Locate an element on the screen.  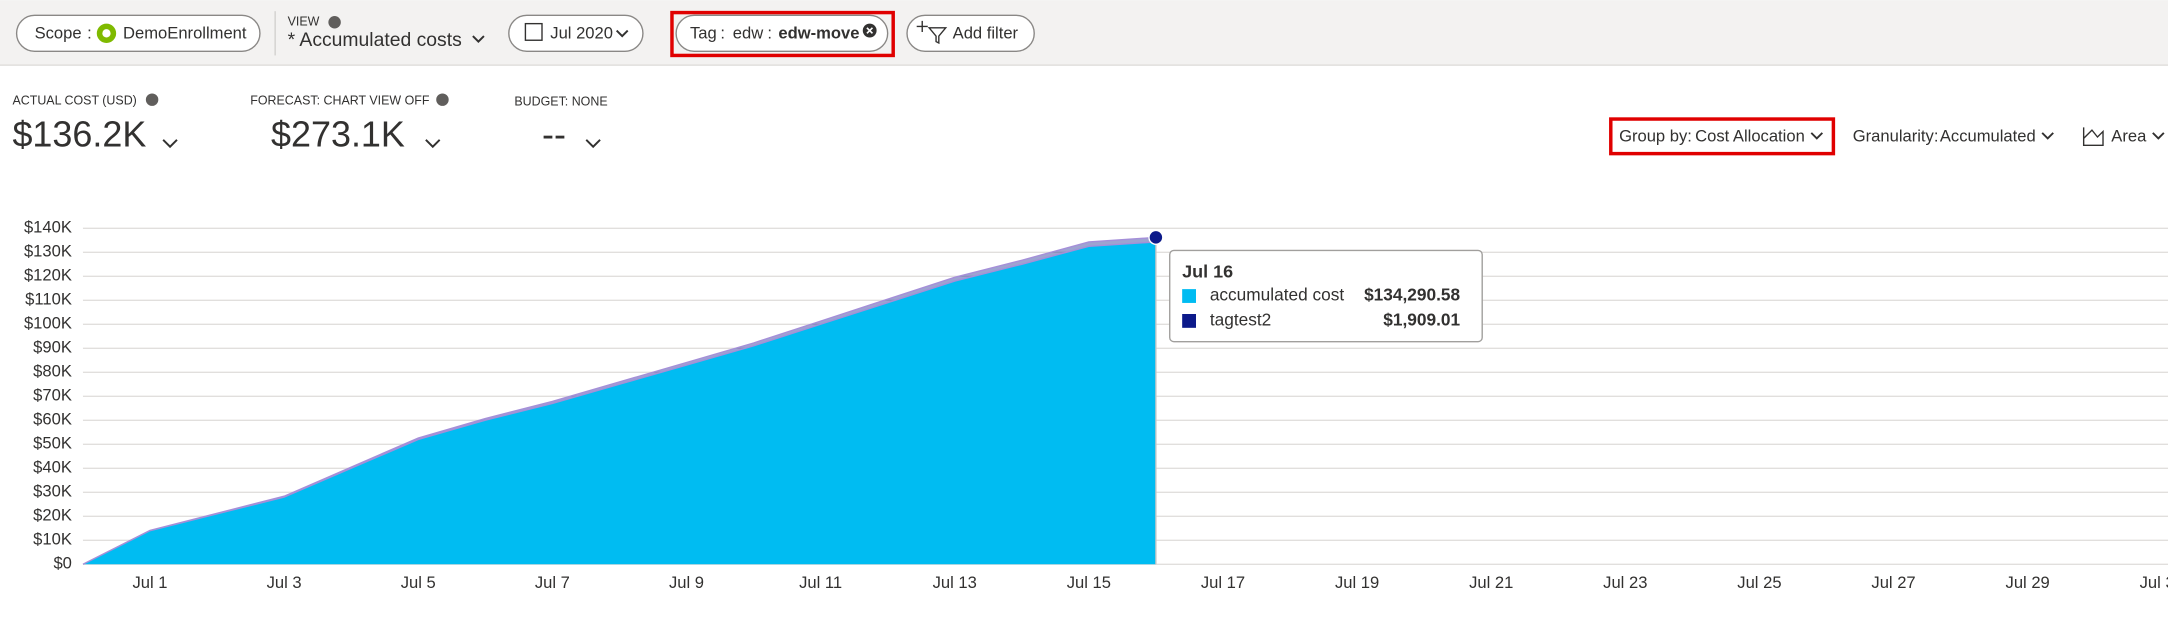
kpi: BUDGET: NONE -- is located at coordinates (560, 125).